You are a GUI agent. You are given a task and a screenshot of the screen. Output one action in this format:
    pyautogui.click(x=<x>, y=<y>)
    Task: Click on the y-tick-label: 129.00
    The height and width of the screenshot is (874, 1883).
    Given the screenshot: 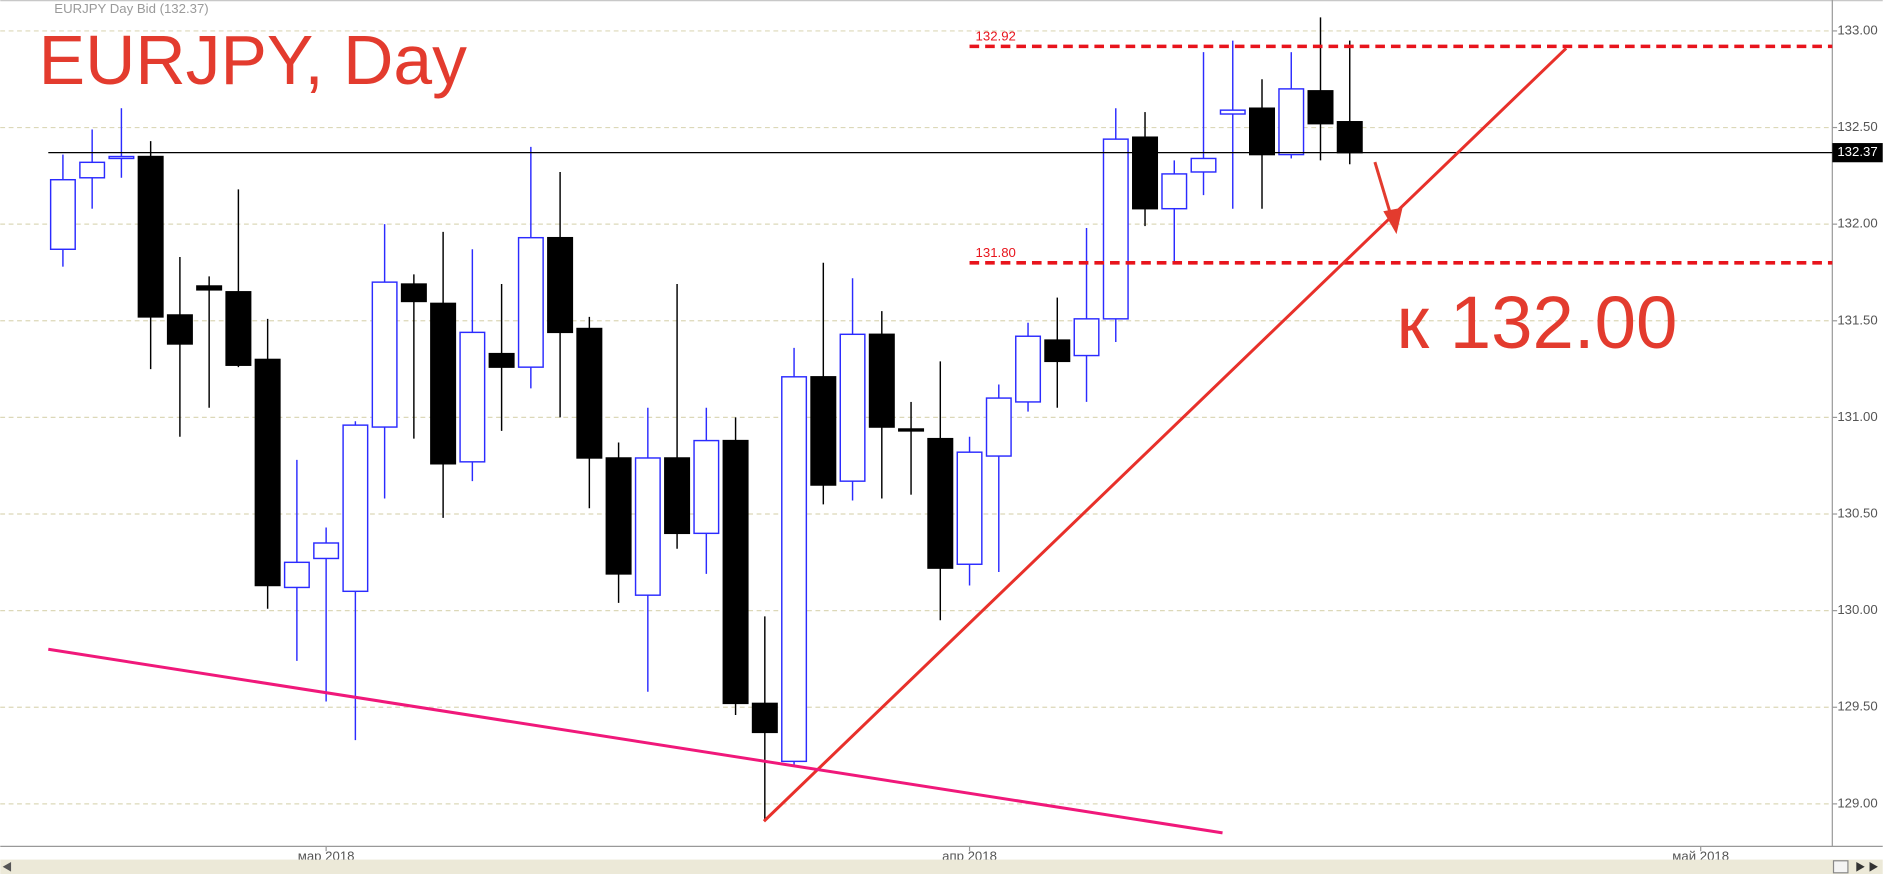 What is the action you would take?
    pyautogui.click(x=1857, y=802)
    